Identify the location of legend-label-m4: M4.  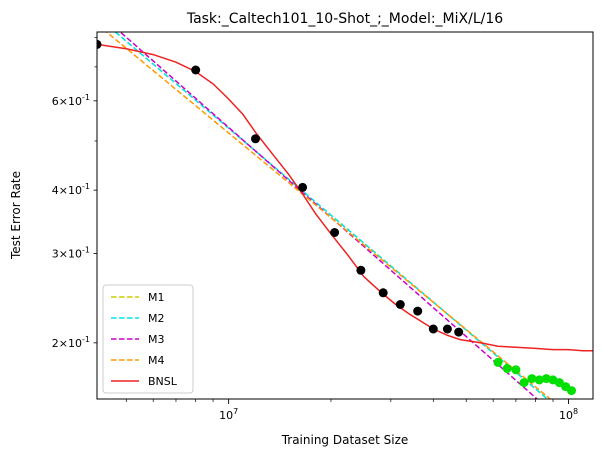
(156, 360).